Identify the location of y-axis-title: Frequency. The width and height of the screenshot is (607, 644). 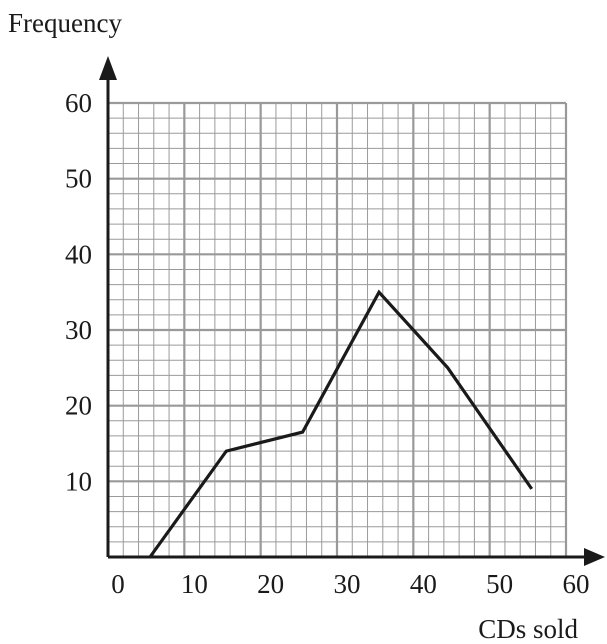
(65, 23).